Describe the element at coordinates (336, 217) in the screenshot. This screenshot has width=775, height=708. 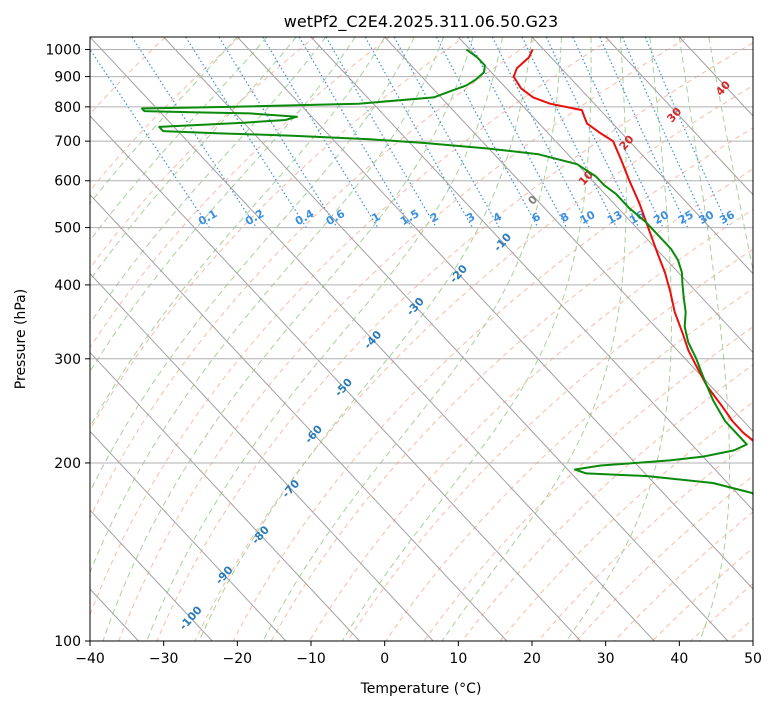
I see `mixing-ratio-label: 0.6` at that location.